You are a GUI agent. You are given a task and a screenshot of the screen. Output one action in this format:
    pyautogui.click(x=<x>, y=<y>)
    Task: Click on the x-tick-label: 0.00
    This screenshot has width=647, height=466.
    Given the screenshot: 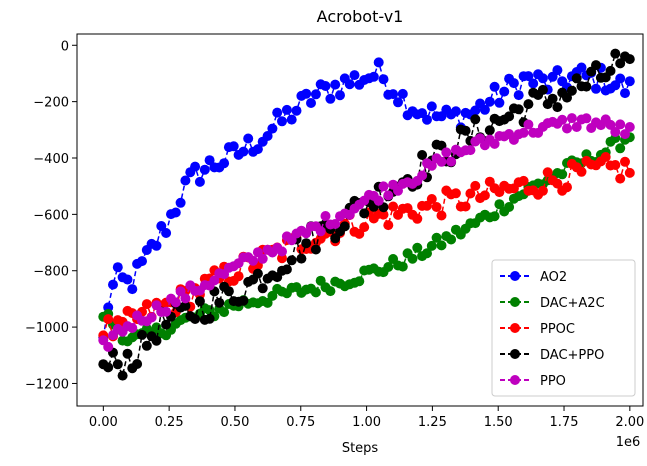 What is the action you would take?
    pyautogui.click(x=103, y=422)
    